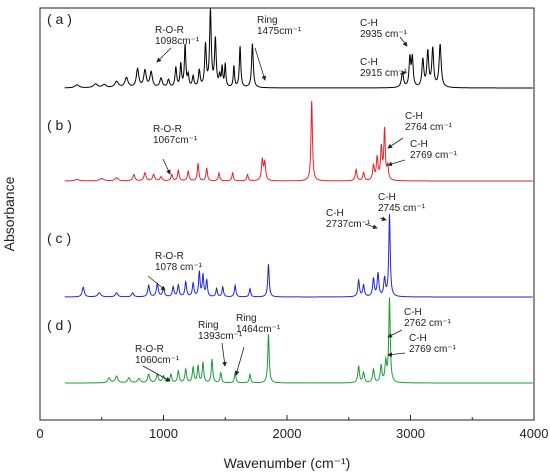 Image resolution: width=550 pixels, height=475 pixels. I want to click on annotation-text: 1078 cm⁻¹, so click(179, 267).